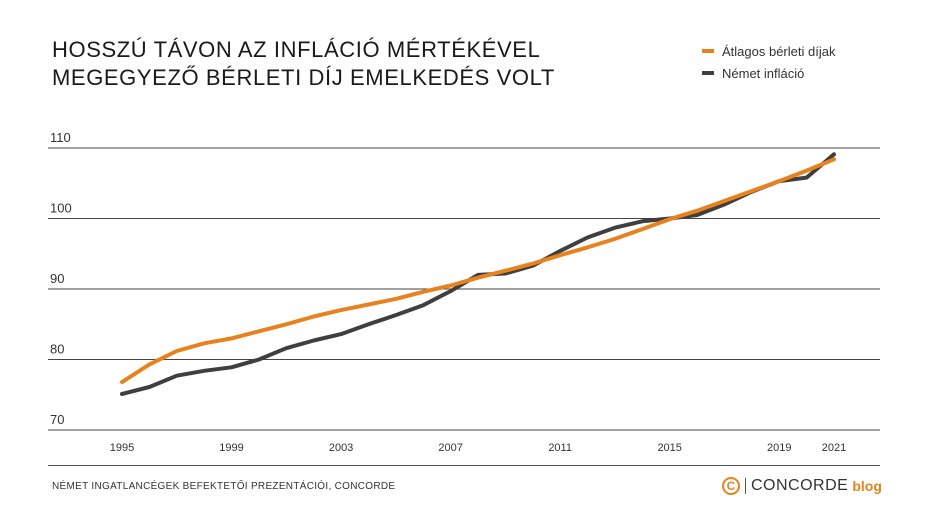 This screenshot has height=510, width=930. Describe the element at coordinates (867, 486) in the screenshot. I see `logo-suffix: blog` at that location.